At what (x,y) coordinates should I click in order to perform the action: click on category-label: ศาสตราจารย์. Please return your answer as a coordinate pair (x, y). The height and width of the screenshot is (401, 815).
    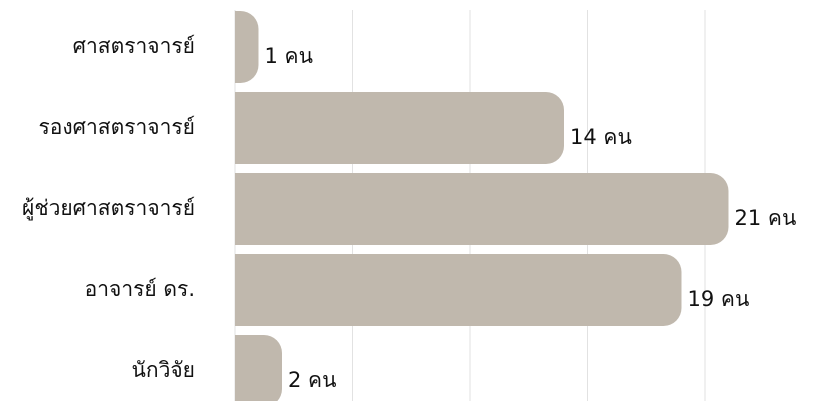
    Looking at the image, I should click on (134, 46).